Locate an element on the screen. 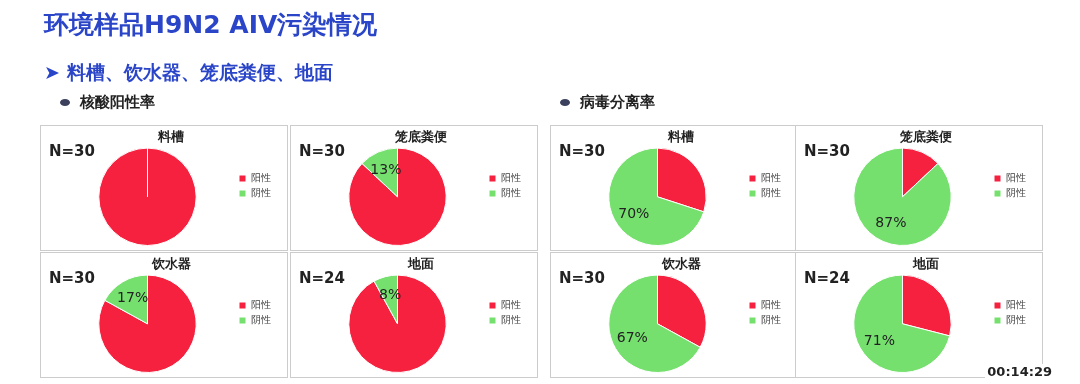 The width and height of the screenshot is (1080, 384). text: 核酸阳性率 is located at coordinates (117, 102).